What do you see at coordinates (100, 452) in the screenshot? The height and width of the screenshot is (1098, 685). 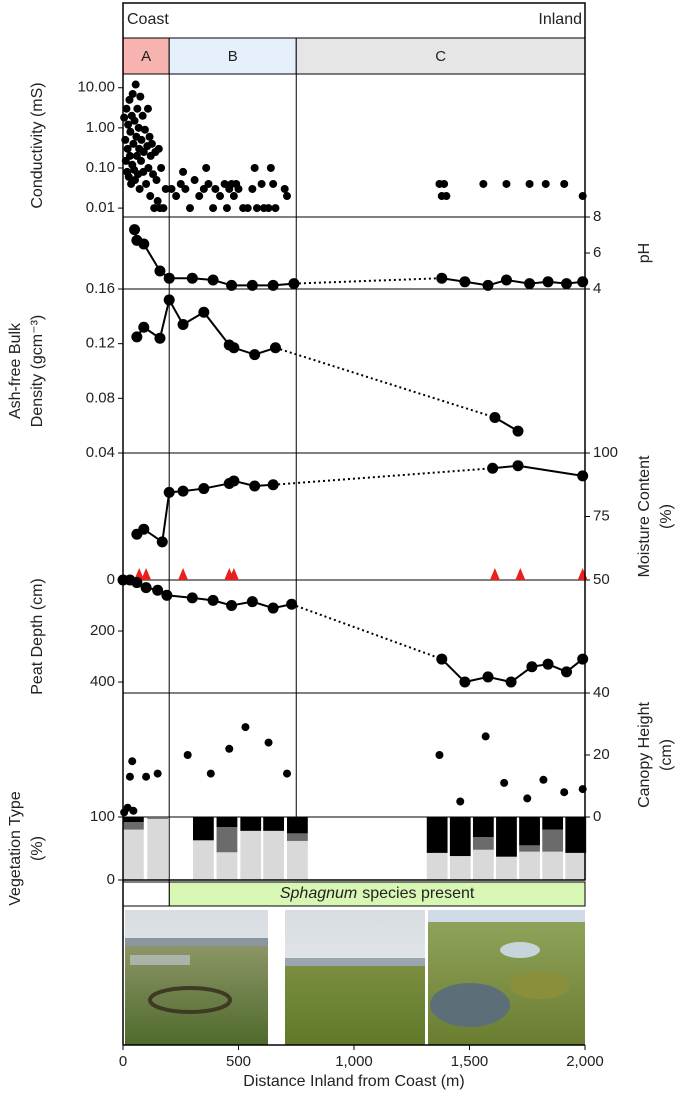 I see `y-tick-label: 0.04` at bounding box center [100, 452].